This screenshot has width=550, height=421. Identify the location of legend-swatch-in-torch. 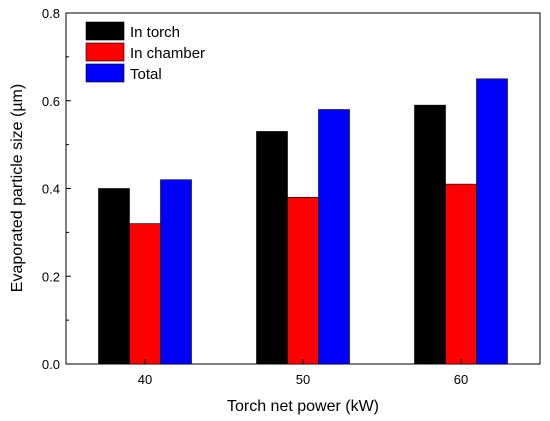
(105, 31).